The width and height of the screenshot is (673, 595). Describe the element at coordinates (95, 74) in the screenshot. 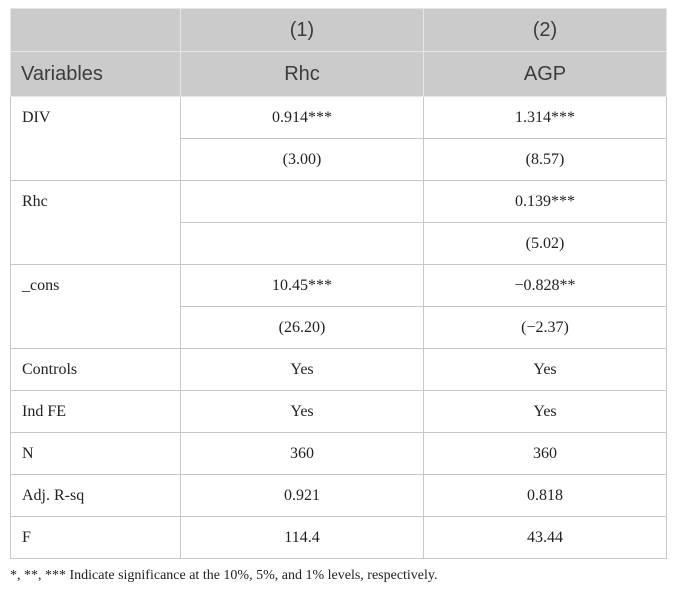

I see `column-label: Variables` at that location.